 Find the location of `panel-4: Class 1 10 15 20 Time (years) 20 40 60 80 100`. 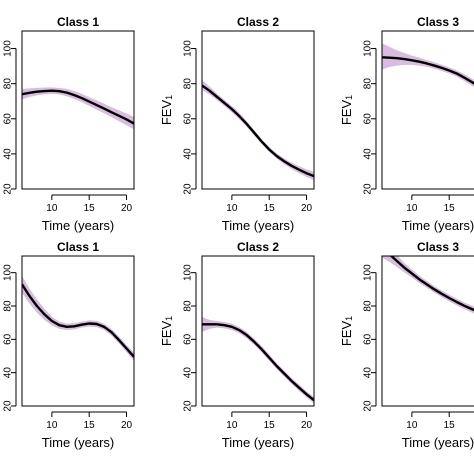

panel-4: Class 1 10 15 20 Time (years) 20 40 60 80 100 is located at coordinates (69, 345).